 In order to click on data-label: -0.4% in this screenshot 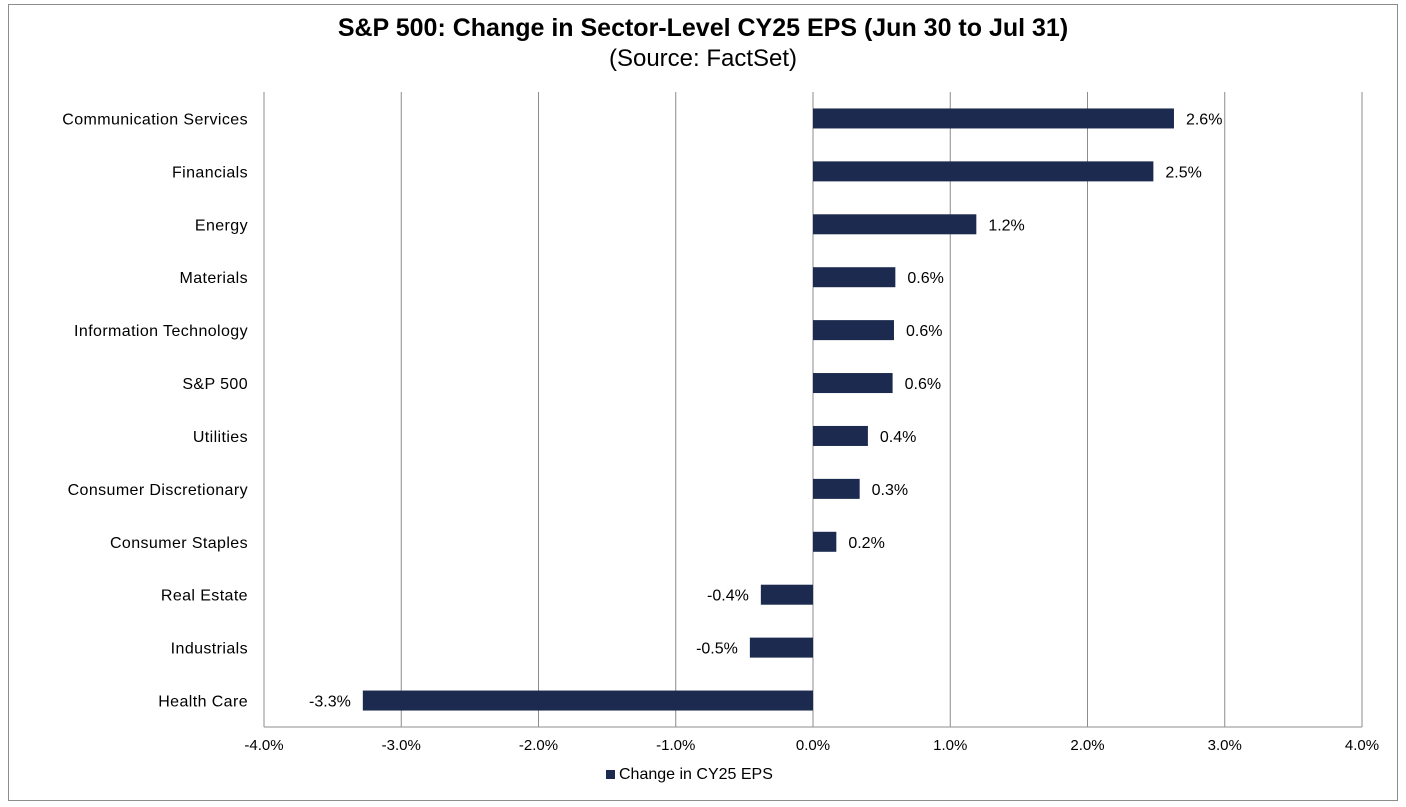, I will do `click(728, 596)`.